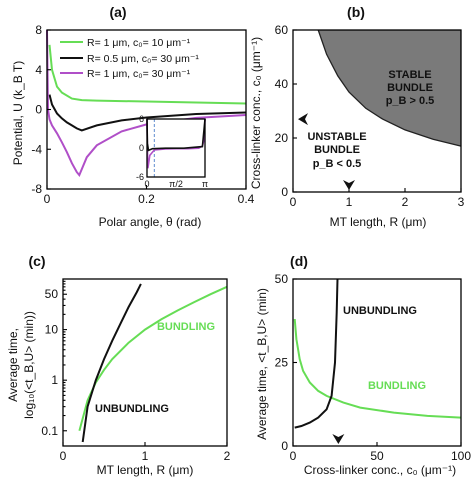  I want to click on panel-a-series-3-line, so click(146, 103).